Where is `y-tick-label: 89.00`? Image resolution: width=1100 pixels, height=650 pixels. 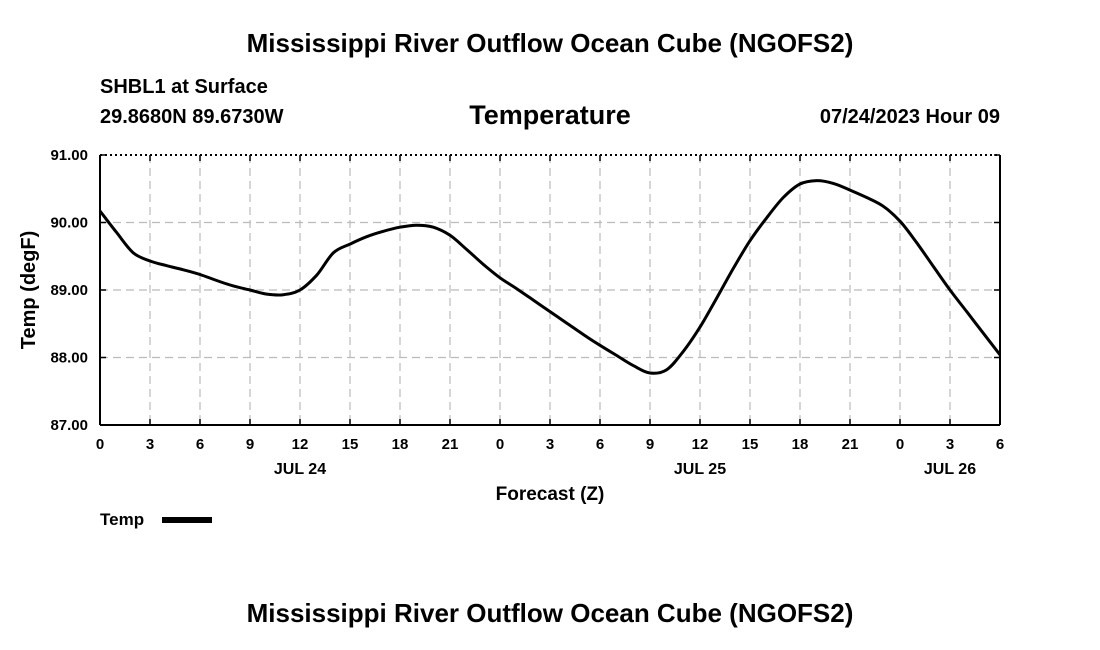 y-tick-label: 89.00 is located at coordinates (69, 290).